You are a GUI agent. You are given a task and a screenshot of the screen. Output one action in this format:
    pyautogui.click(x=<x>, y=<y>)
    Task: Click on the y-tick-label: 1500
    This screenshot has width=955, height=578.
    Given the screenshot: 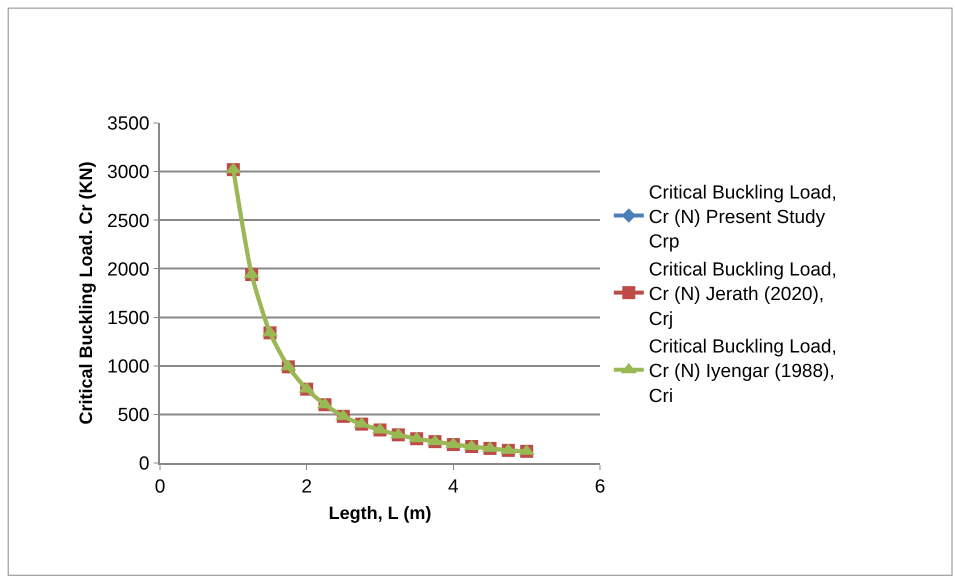 What is the action you would take?
    pyautogui.click(x=128, y=318)
    